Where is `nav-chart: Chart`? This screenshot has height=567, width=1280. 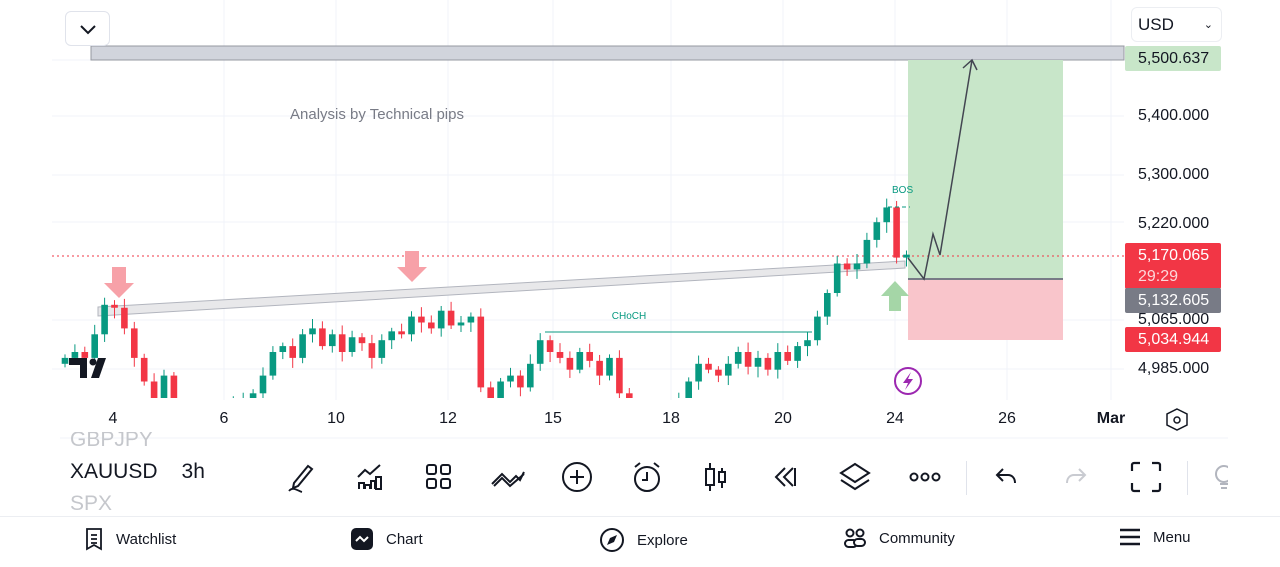 nav-chart: Chart is located at coordinates (386, 539).